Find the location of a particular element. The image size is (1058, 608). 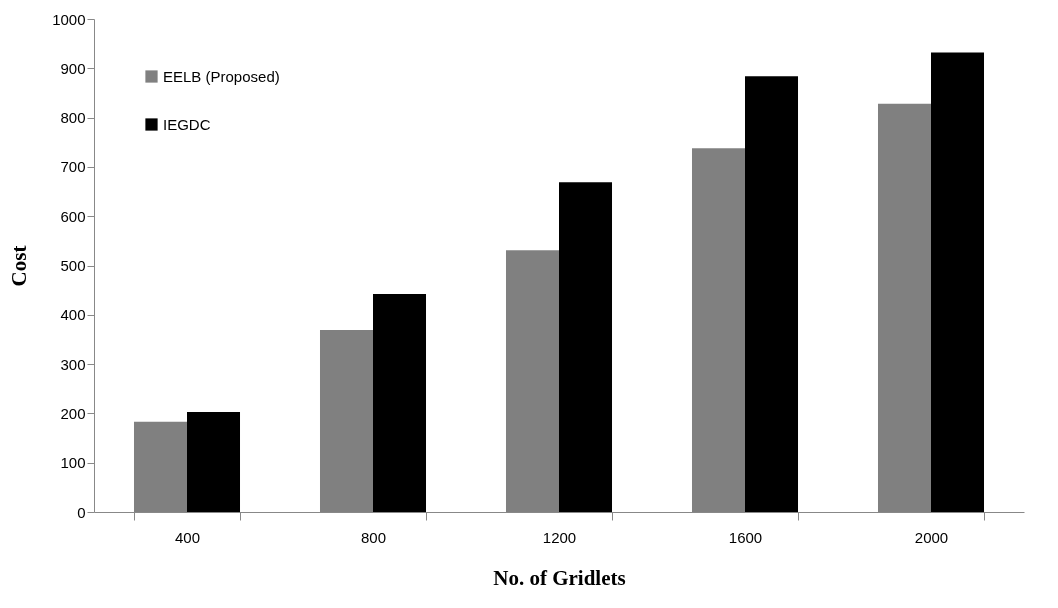

y-tick-label: 800 is located at coordinates (73, 118).